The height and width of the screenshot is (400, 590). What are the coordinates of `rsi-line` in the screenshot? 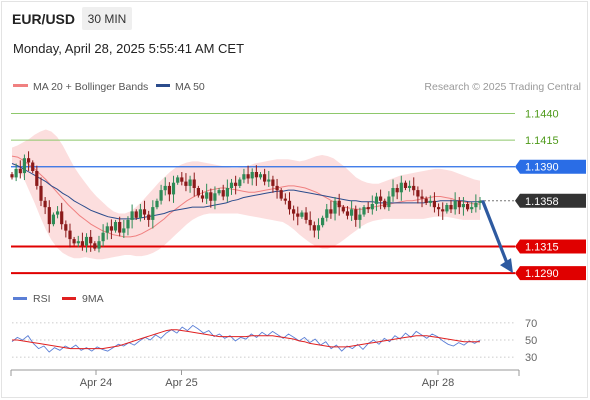 It's located at (246, 338).